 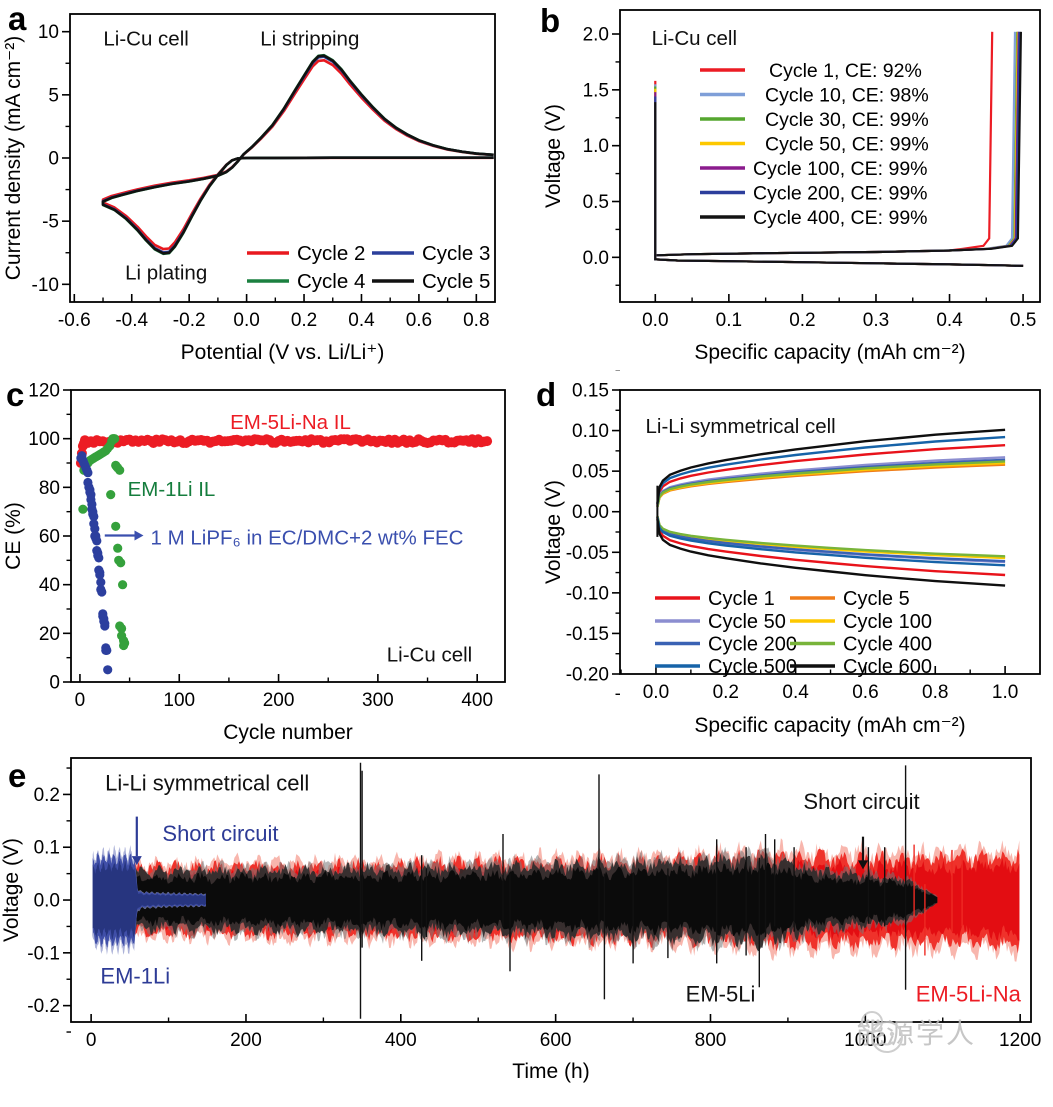 What do you see at coordinates (47, 848) in the screenshot?
I see `y-tick-label: 0.1` at bounding box center [47, 848].